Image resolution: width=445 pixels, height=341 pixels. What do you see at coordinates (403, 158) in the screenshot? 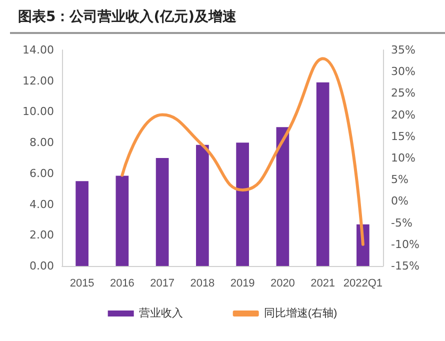
I see `y2-tick-label: 10%` at bounding box center [403, 158].